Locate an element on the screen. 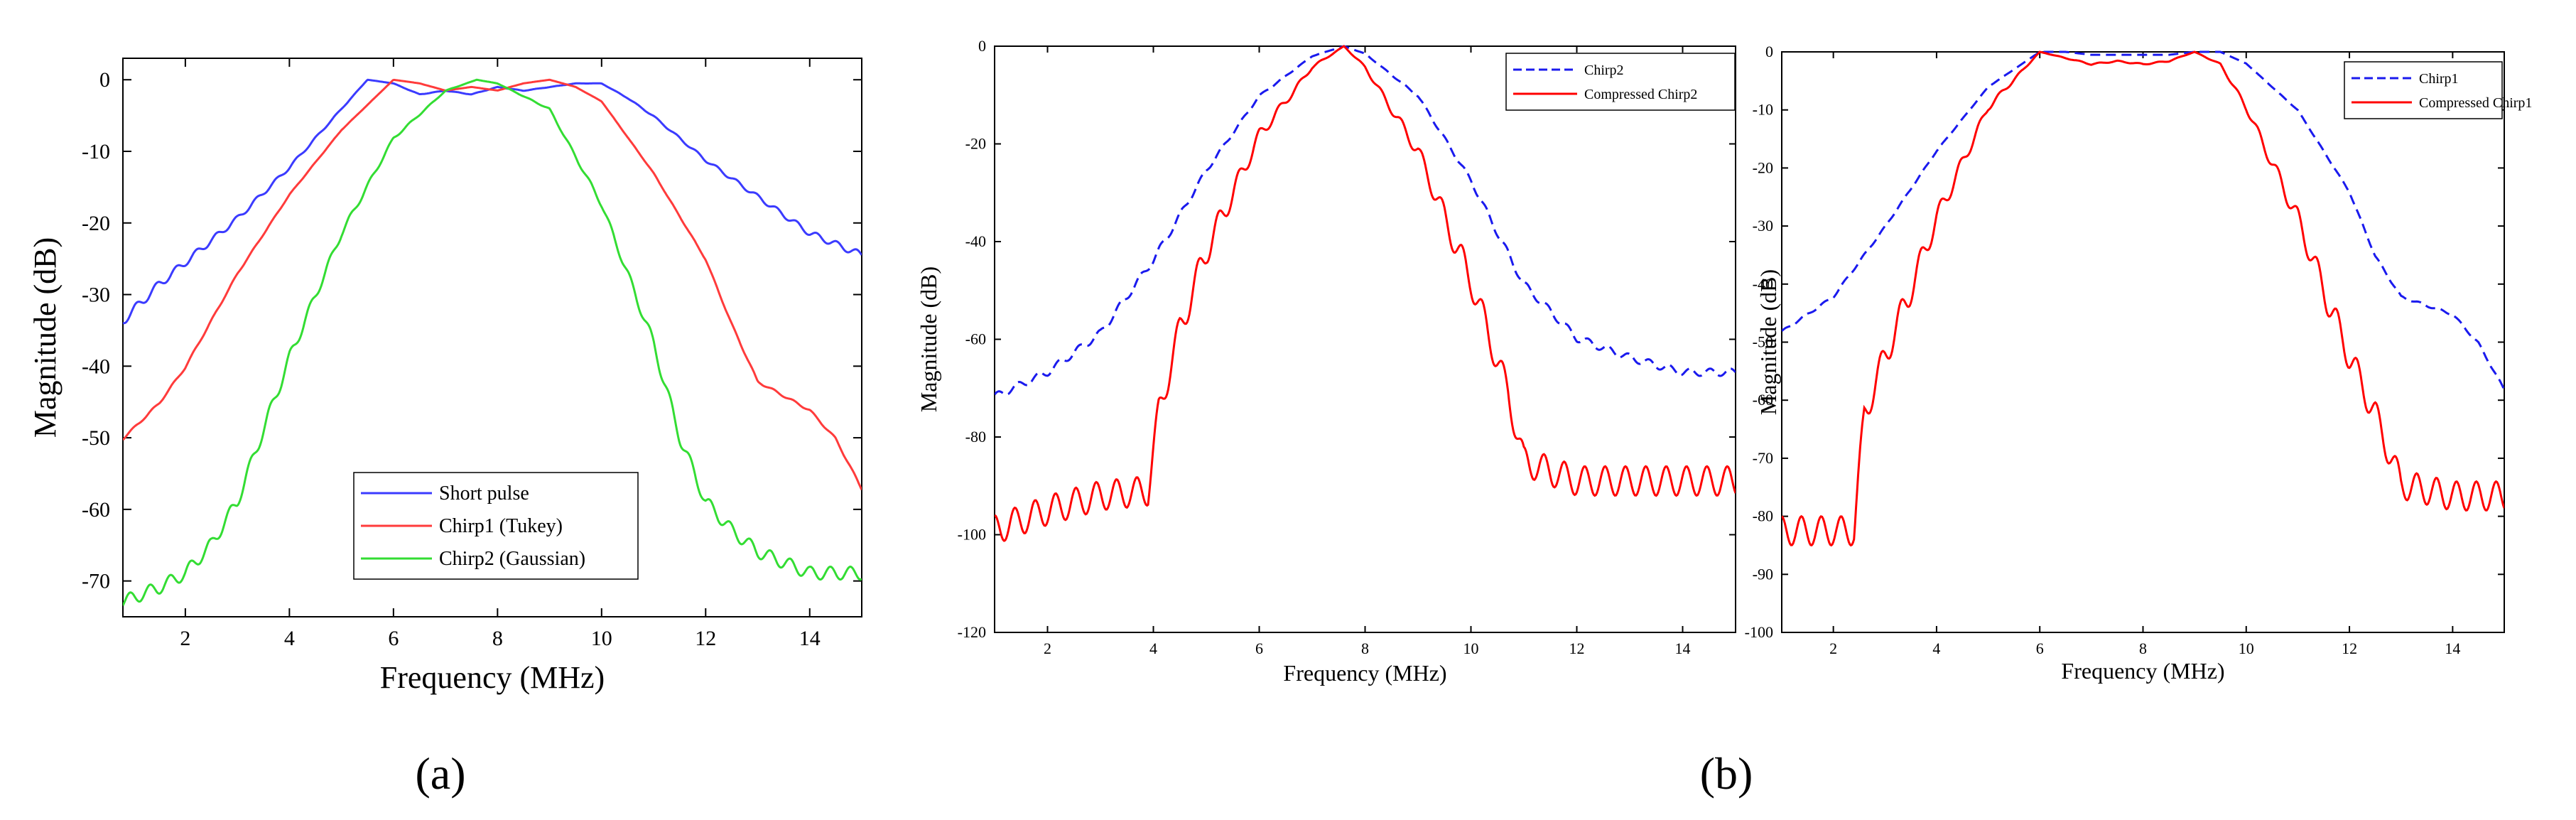 The image size is (2576, 820). legend-entry: Chirp2 (Gaussian) is located at coordinates (512, 559).